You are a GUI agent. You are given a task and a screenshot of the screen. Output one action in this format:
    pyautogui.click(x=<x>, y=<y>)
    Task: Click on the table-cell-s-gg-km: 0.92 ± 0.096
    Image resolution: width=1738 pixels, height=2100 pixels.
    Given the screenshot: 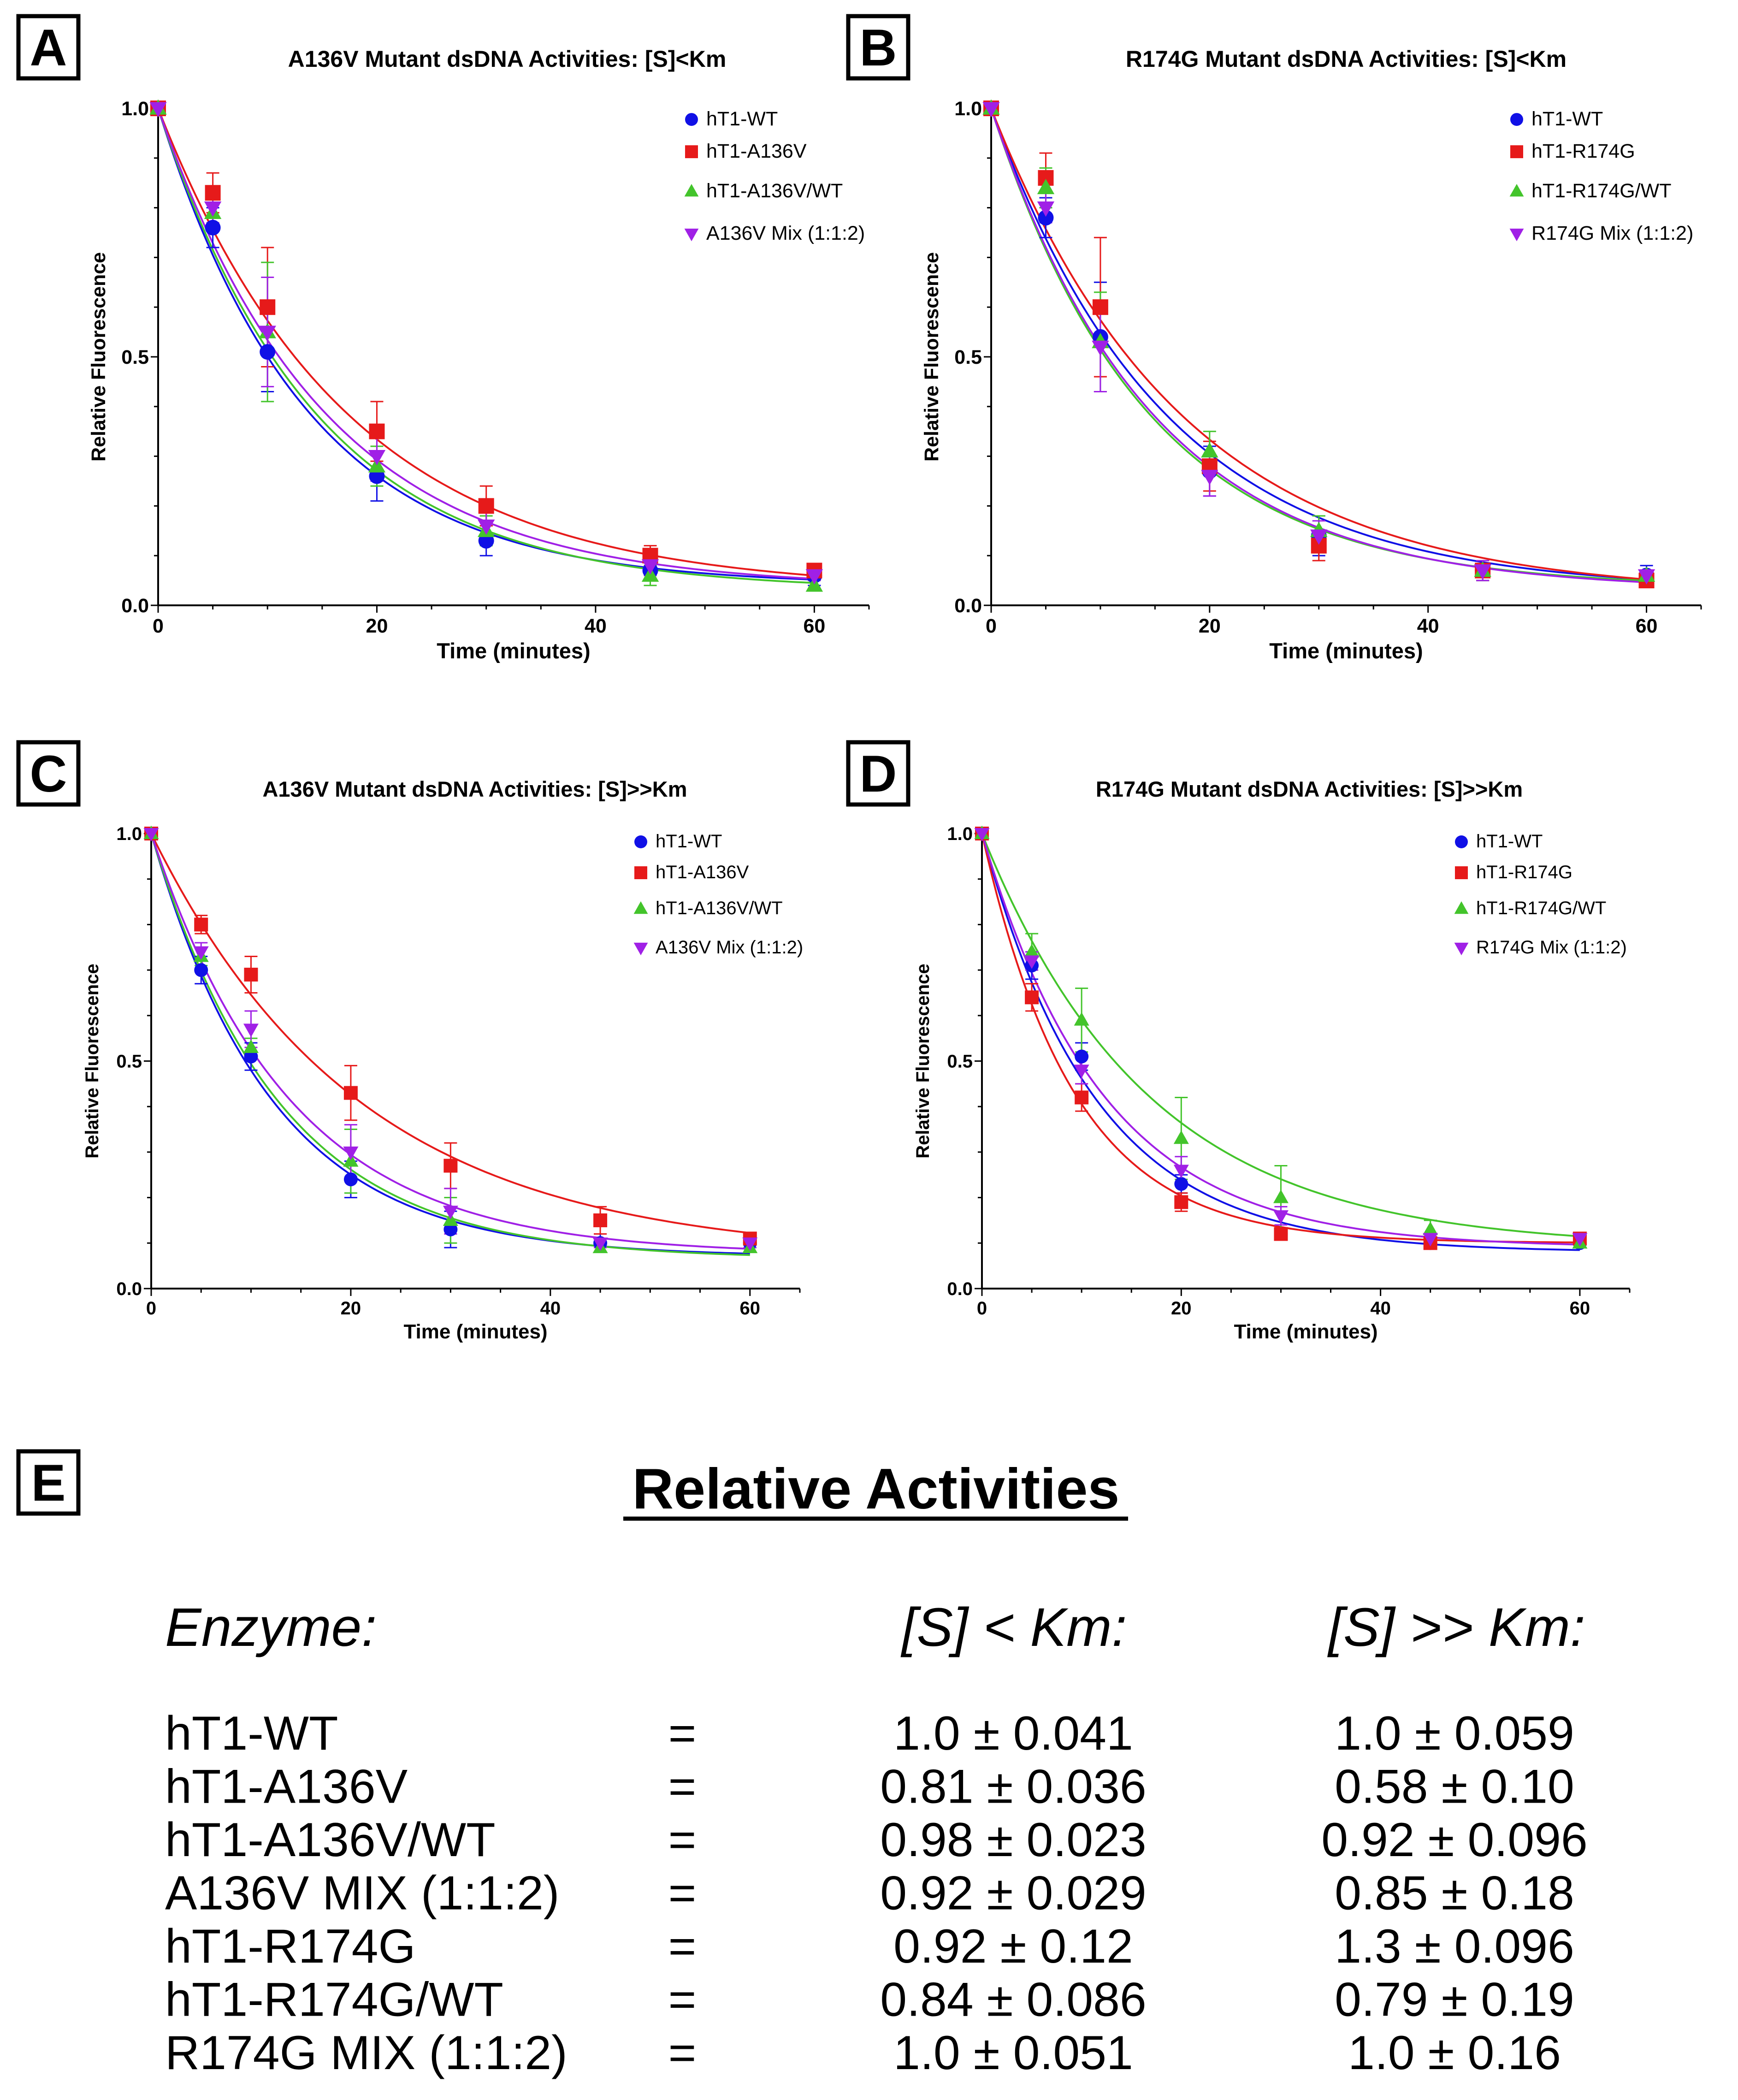 What is the action you would take?
    pyautogui.click(x=1455, y=1840)
    